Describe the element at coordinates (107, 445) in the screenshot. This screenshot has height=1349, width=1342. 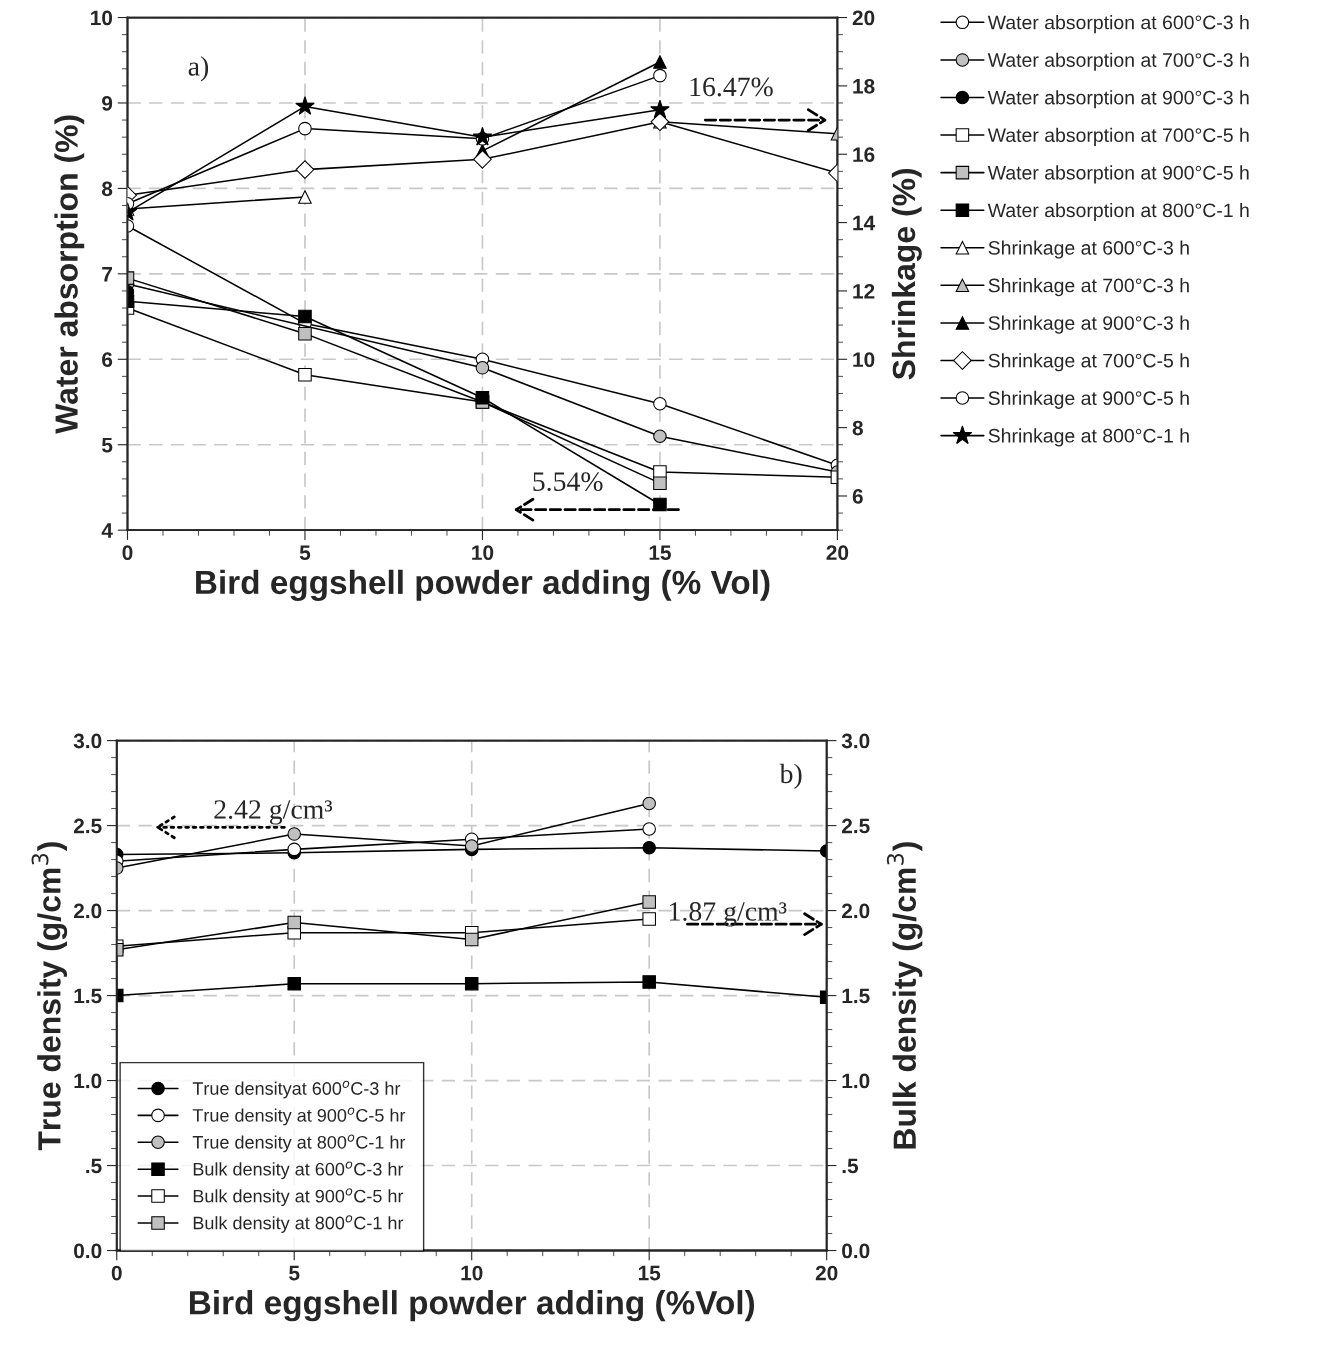
I see `y-tick-label: 5` at that location.